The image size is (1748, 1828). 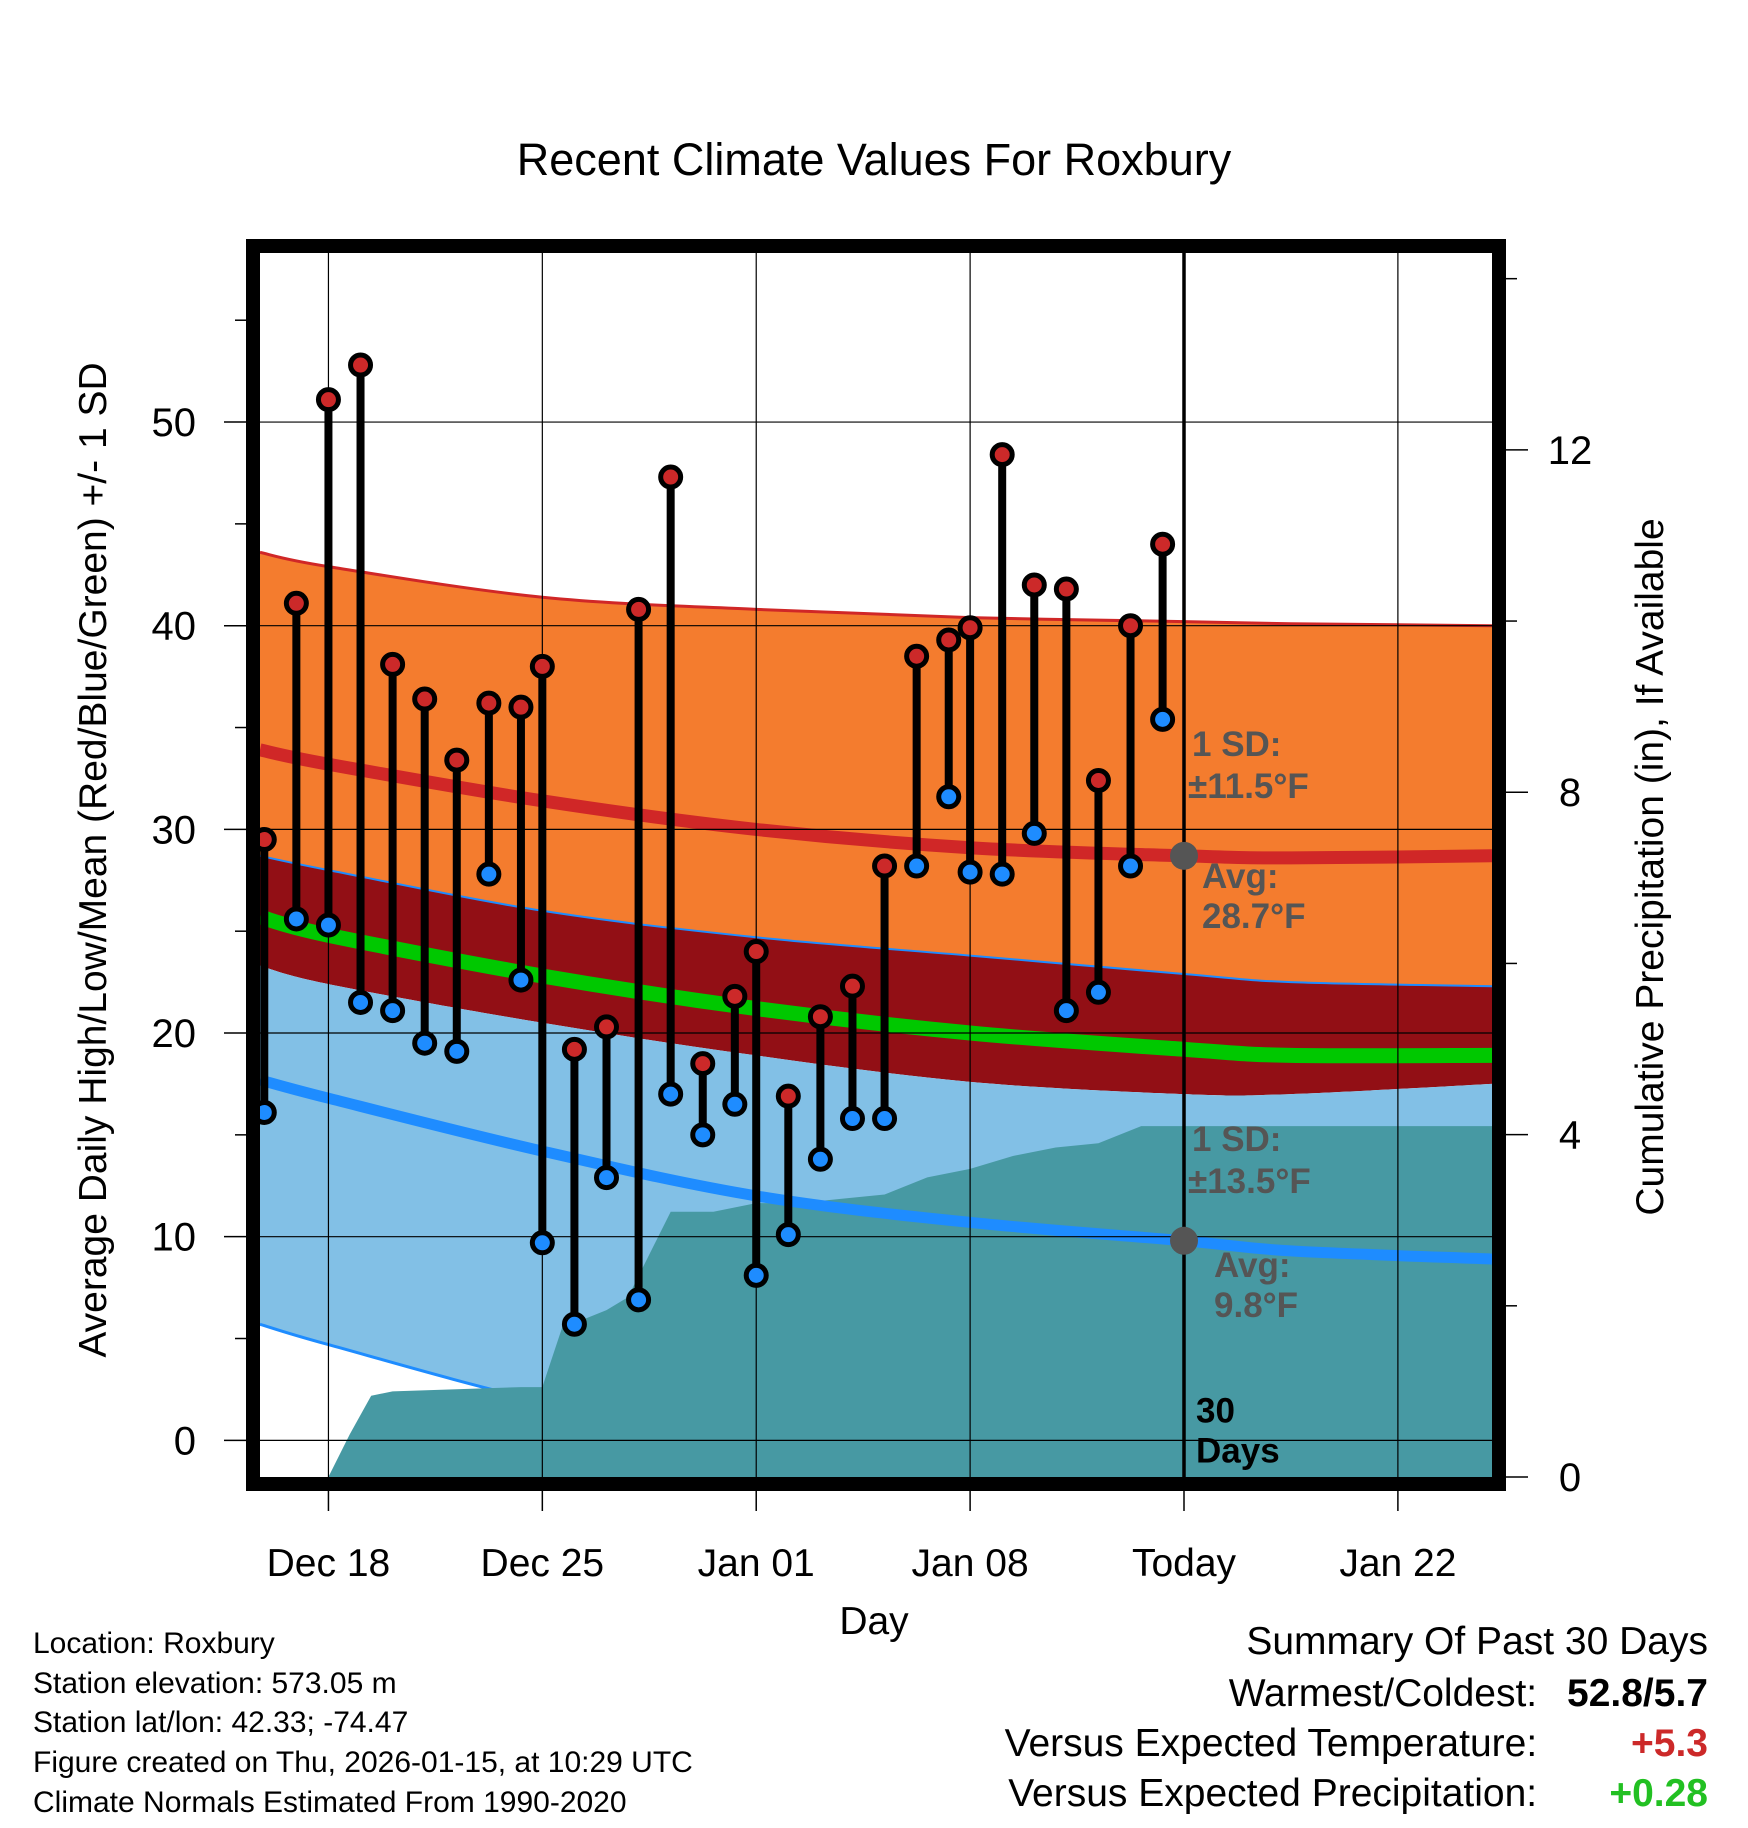 I want to click on summary-precip-value: +0.28, so click(x=1658, y=1793).